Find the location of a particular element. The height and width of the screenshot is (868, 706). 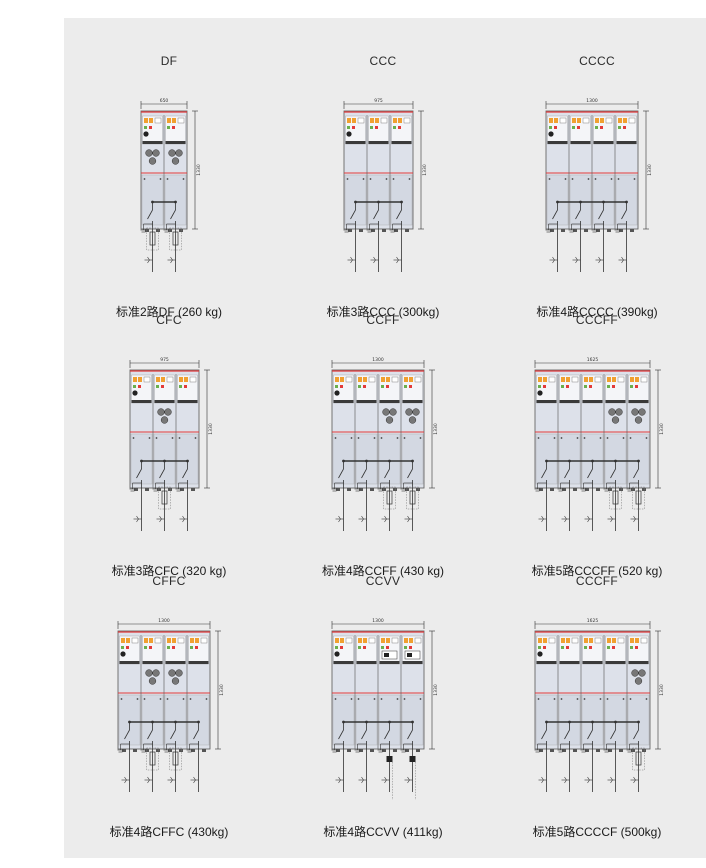

height-dimension-label: 1330 is located at coordinates (662, 429).